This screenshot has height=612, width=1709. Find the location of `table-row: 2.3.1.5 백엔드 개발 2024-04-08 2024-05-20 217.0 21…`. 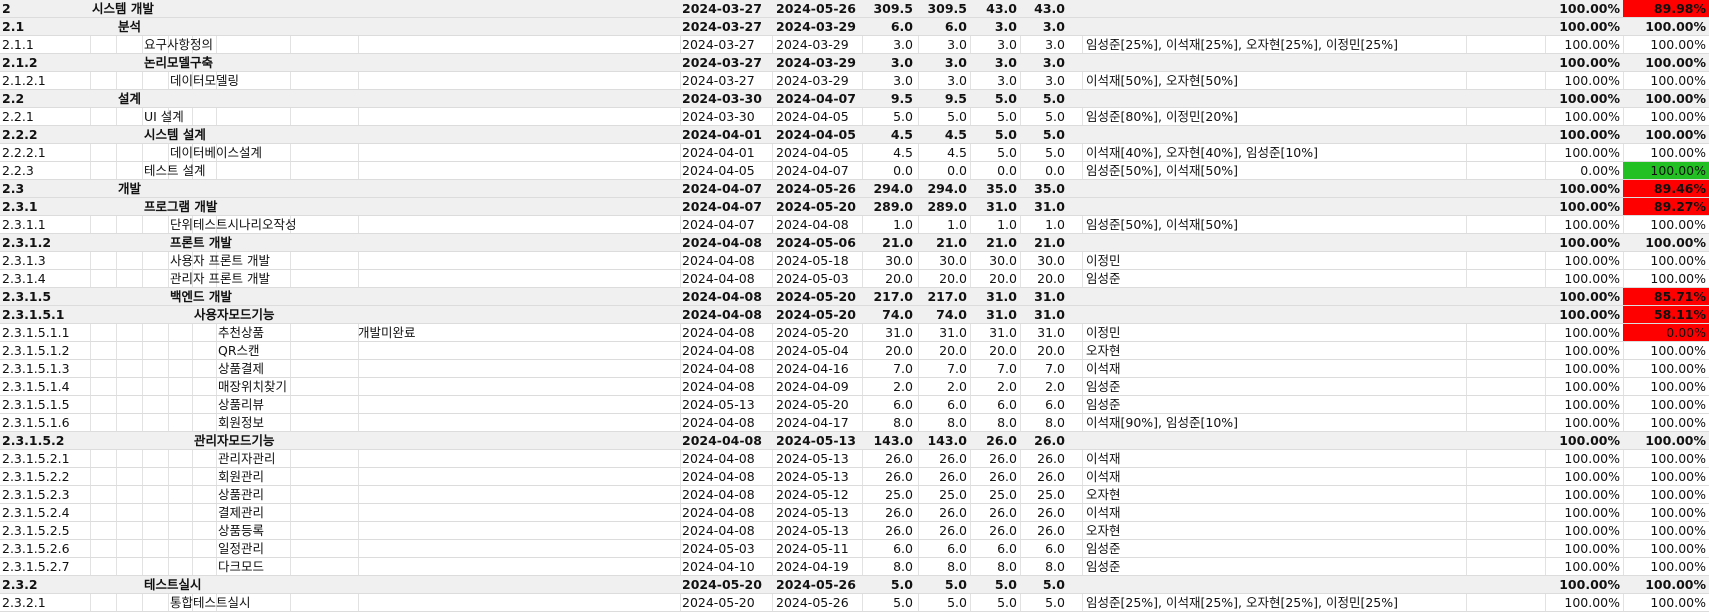

table-row: 2.3.1.5 백엔드 개발 2024-04-08 2024-05-20 217.0 21… is located at coordinates (854, 297).